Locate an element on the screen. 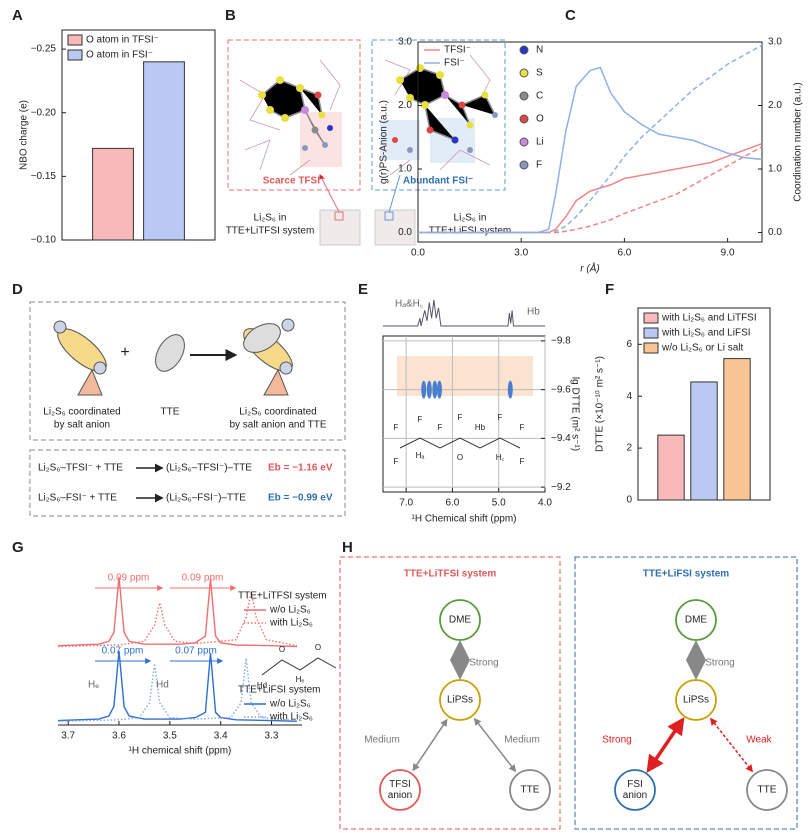 Image resolution: width=808 pixels, height=833 pixels. legend-label: with Li₂S₆ is located at coordinates (291, 717).